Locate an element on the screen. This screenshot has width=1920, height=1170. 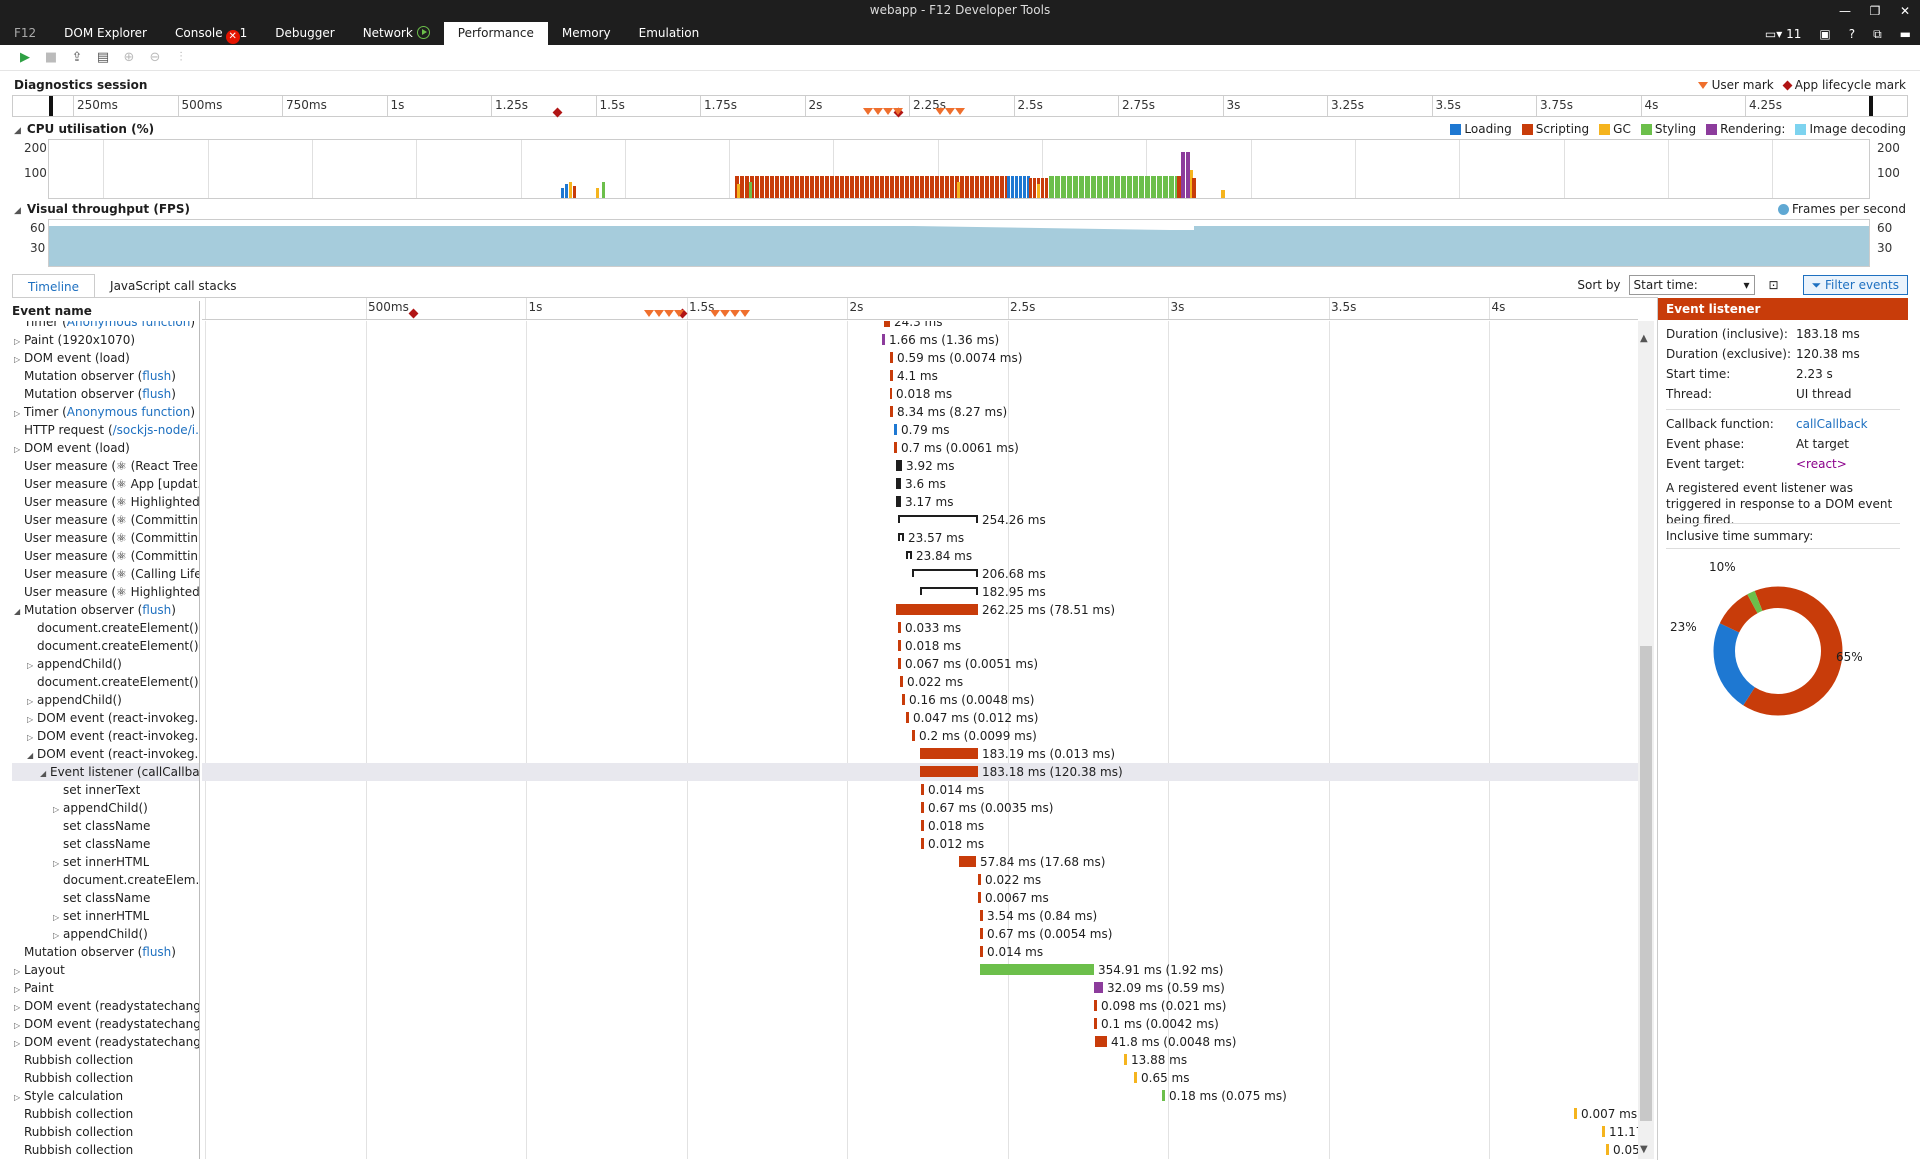
event-row: Timer (Anonymous function) is located at coordinates (103, 326).